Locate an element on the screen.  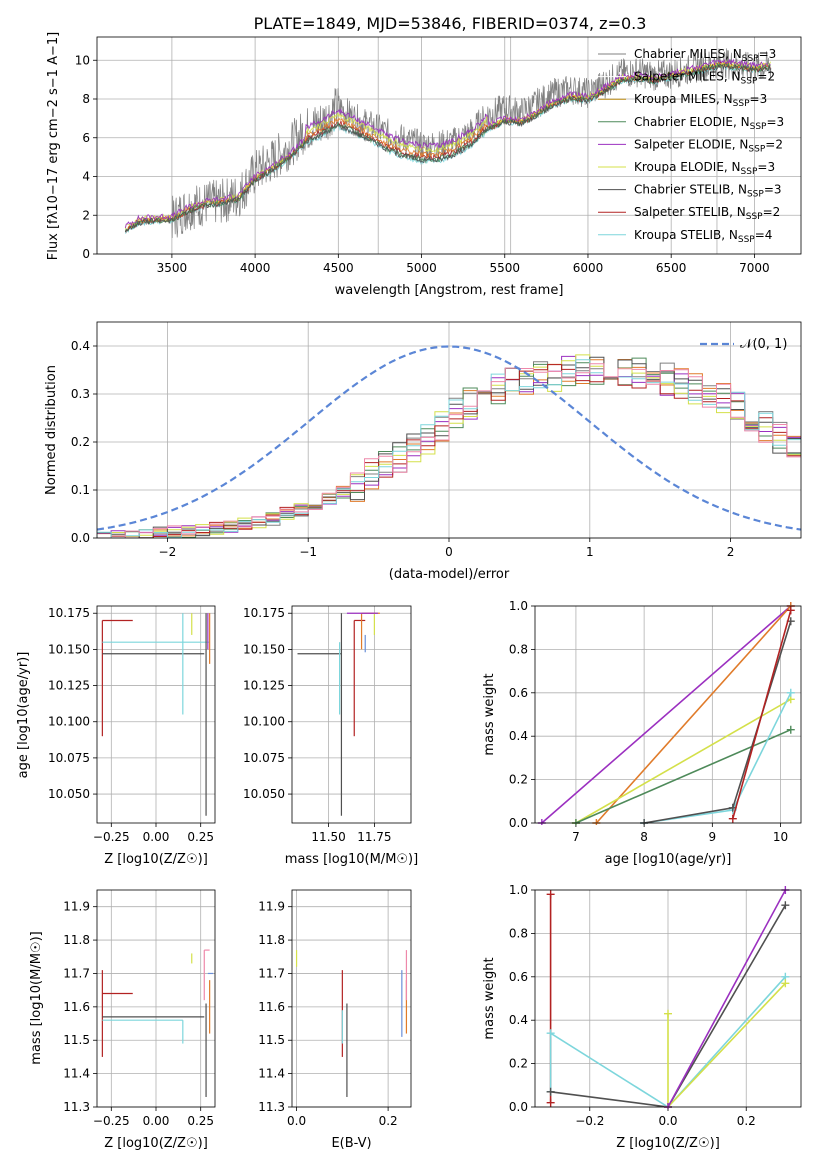
y-tick-label: 10.150 is located at coordinates (264, 649).